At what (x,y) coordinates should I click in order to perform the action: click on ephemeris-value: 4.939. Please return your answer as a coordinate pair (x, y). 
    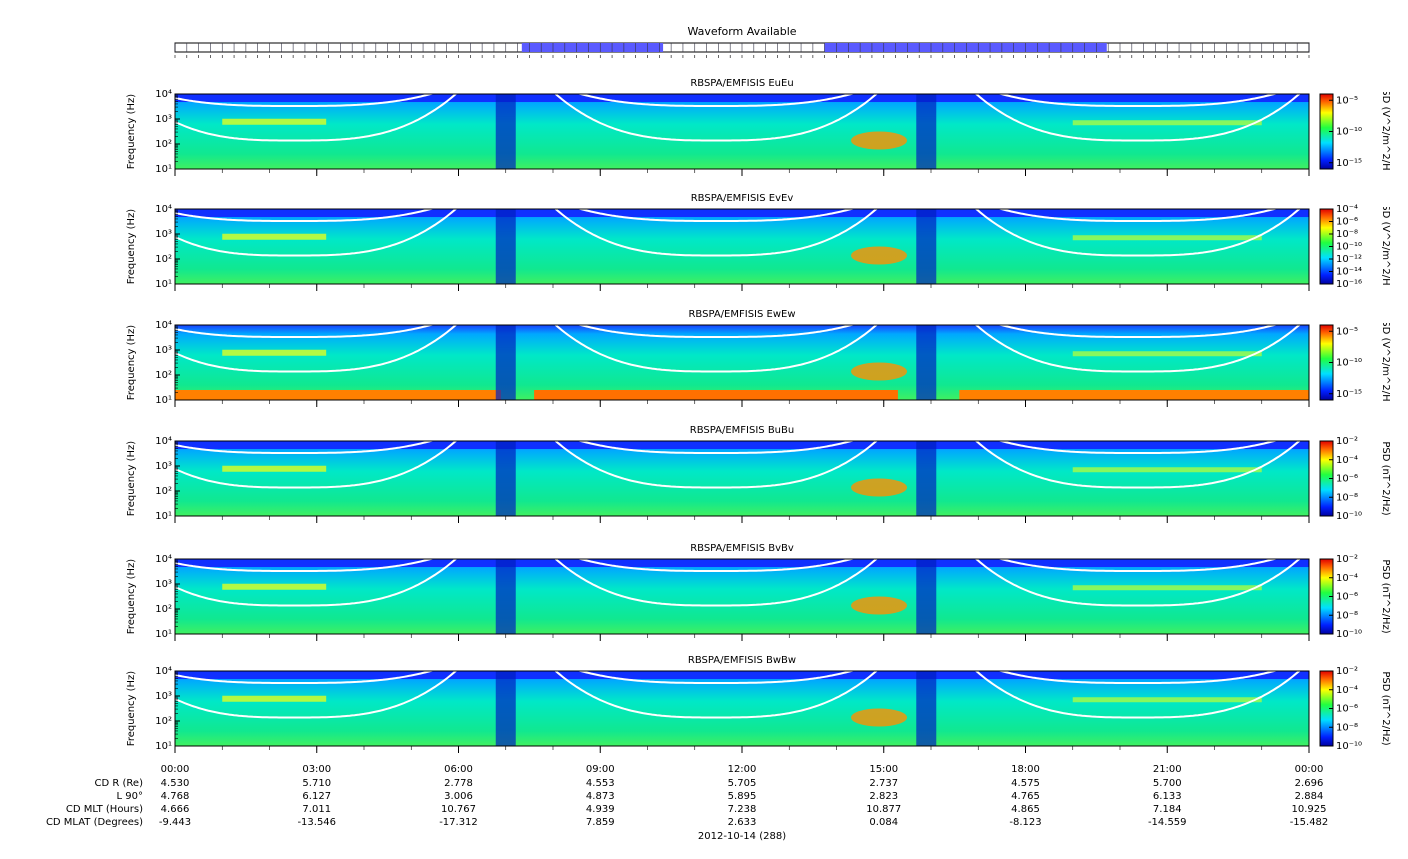
    Looking at the image, I should click on (600, 809).